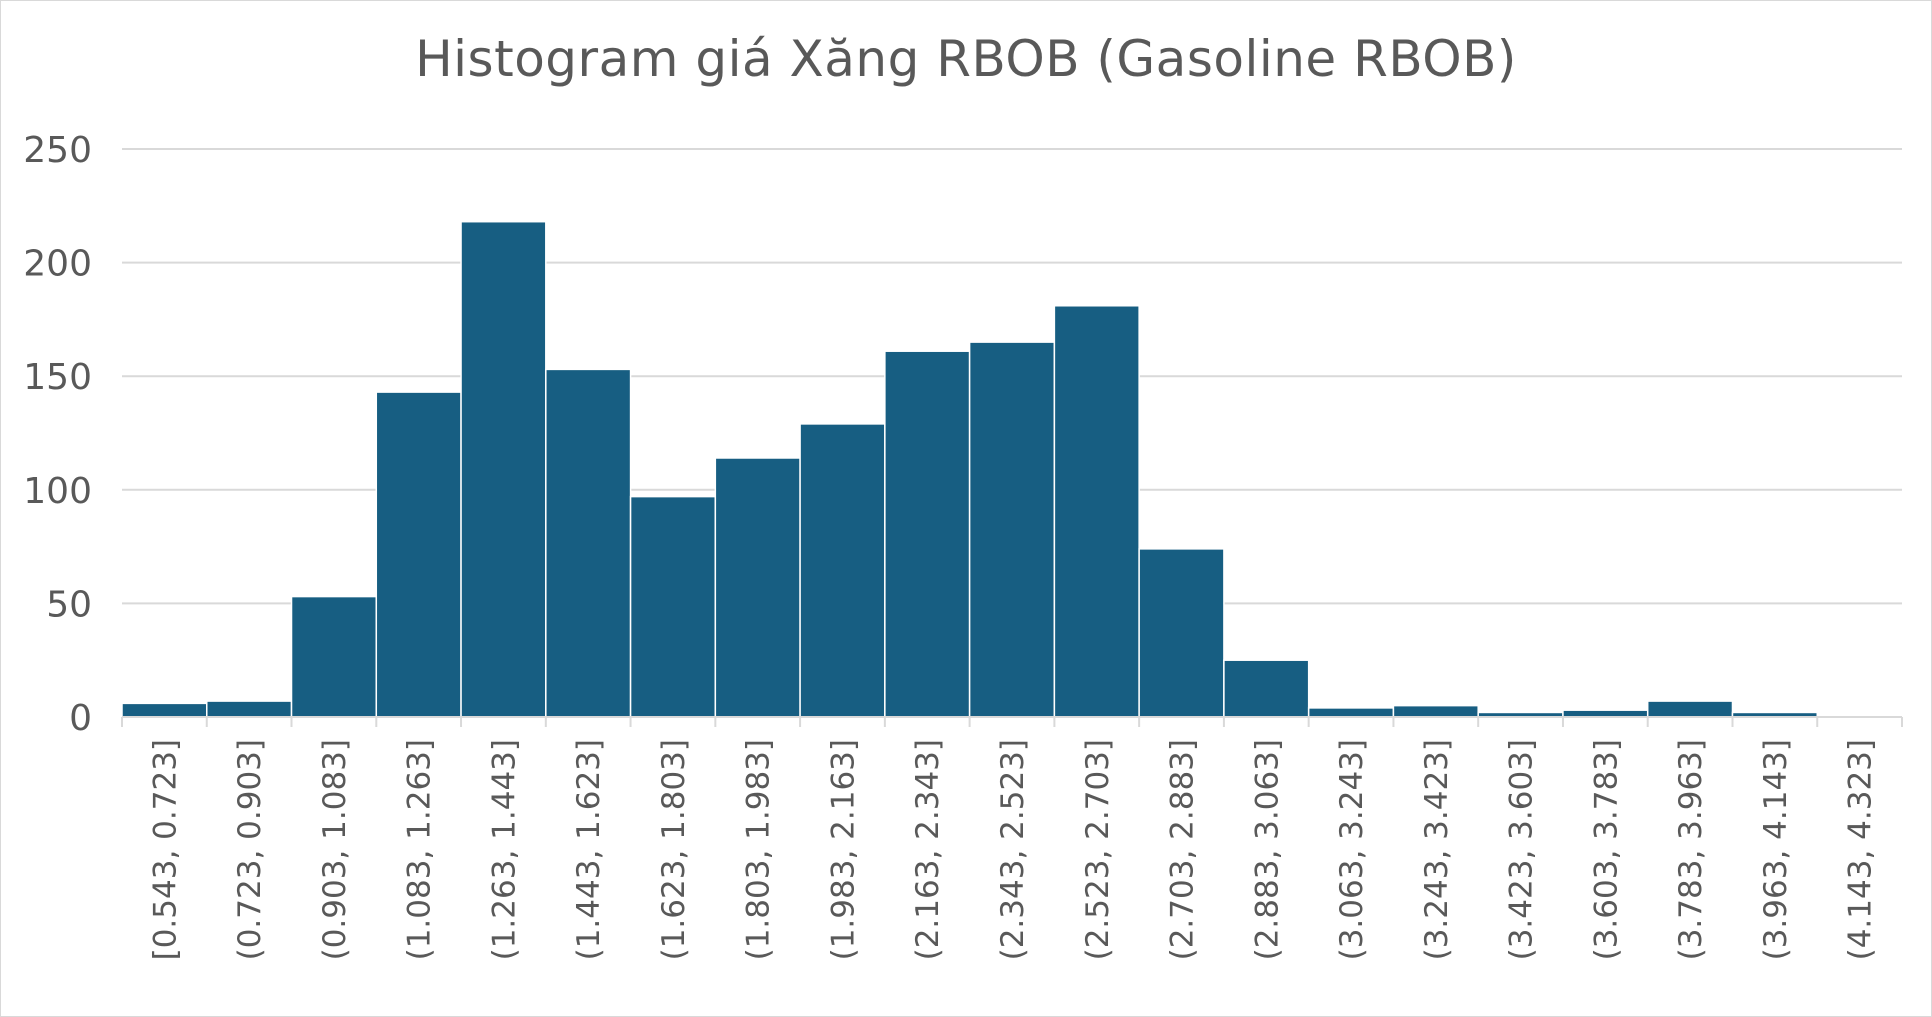 The height and width of the screenshot is (1017, 1932). Describe the element at coordinates (1012, 721) in the screenshot. I see `x-axis` at that location.